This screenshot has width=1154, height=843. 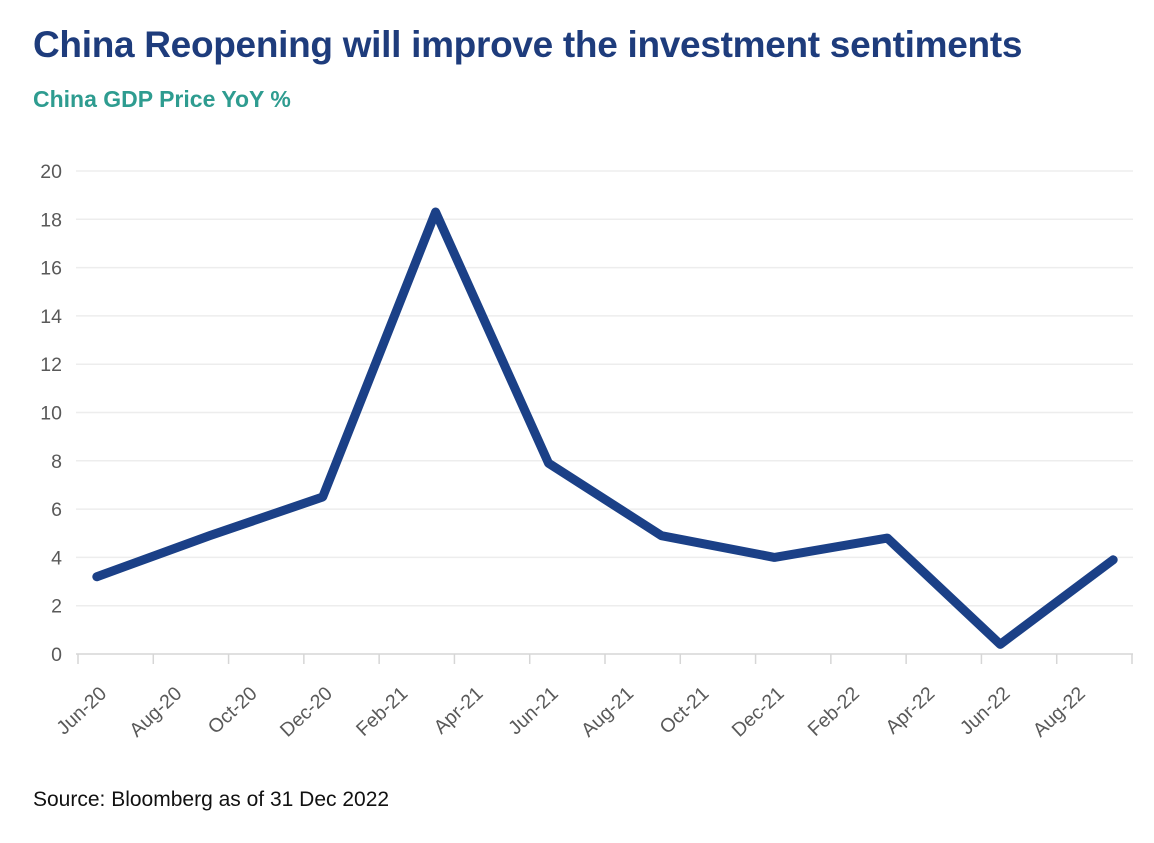 I want to click on y-tick-label: 4, so click(x=56, y=558).